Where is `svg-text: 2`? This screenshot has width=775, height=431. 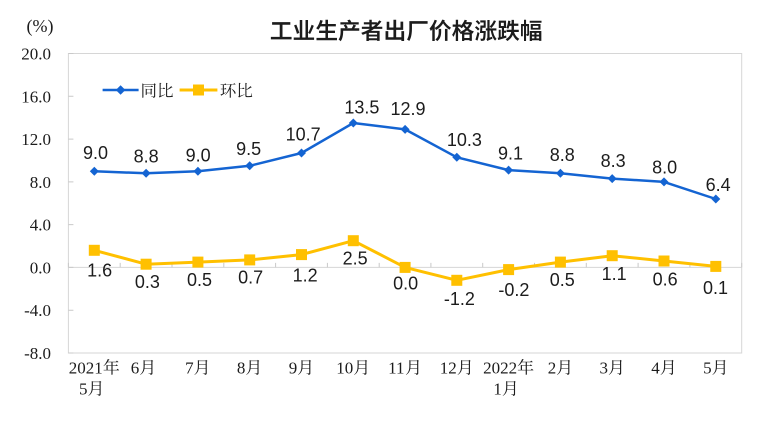 svg-text: 2 is located at coordinates (552, 368).